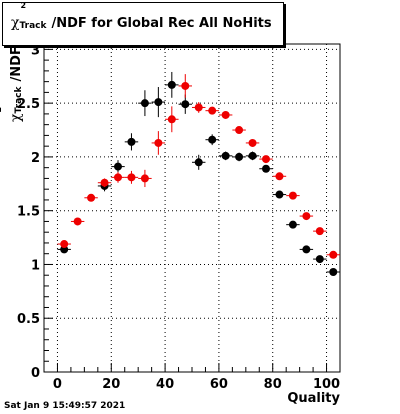  I want to click on chart-title: χ 2 Track/NDF for Global Rec All NoHits, so click(141, 16).